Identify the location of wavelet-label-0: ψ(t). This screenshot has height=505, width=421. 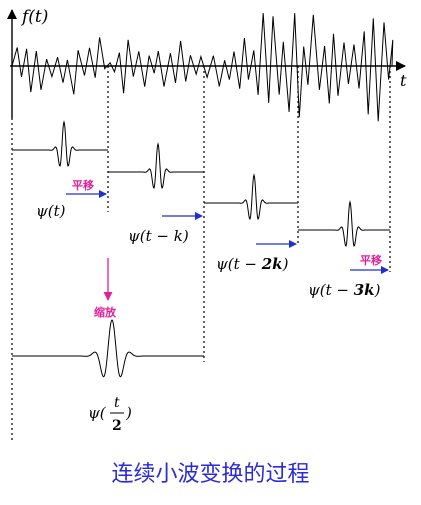
(51, 211).